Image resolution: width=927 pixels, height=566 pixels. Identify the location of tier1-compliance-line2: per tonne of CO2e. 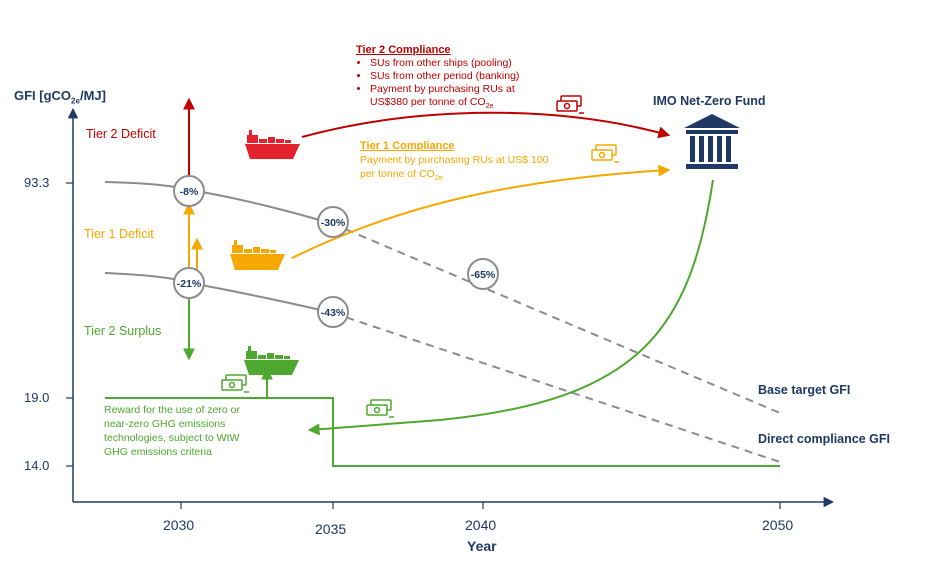
(454, 176).